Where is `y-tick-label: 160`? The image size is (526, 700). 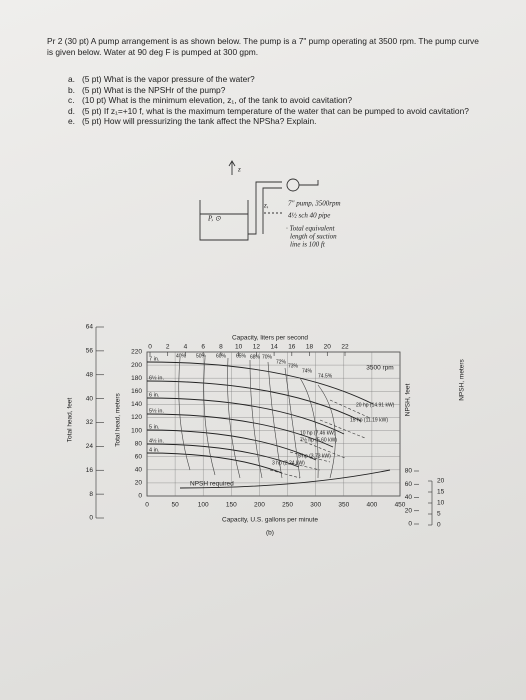
y-tick-label: 160 is located at coordinates (136, 391).